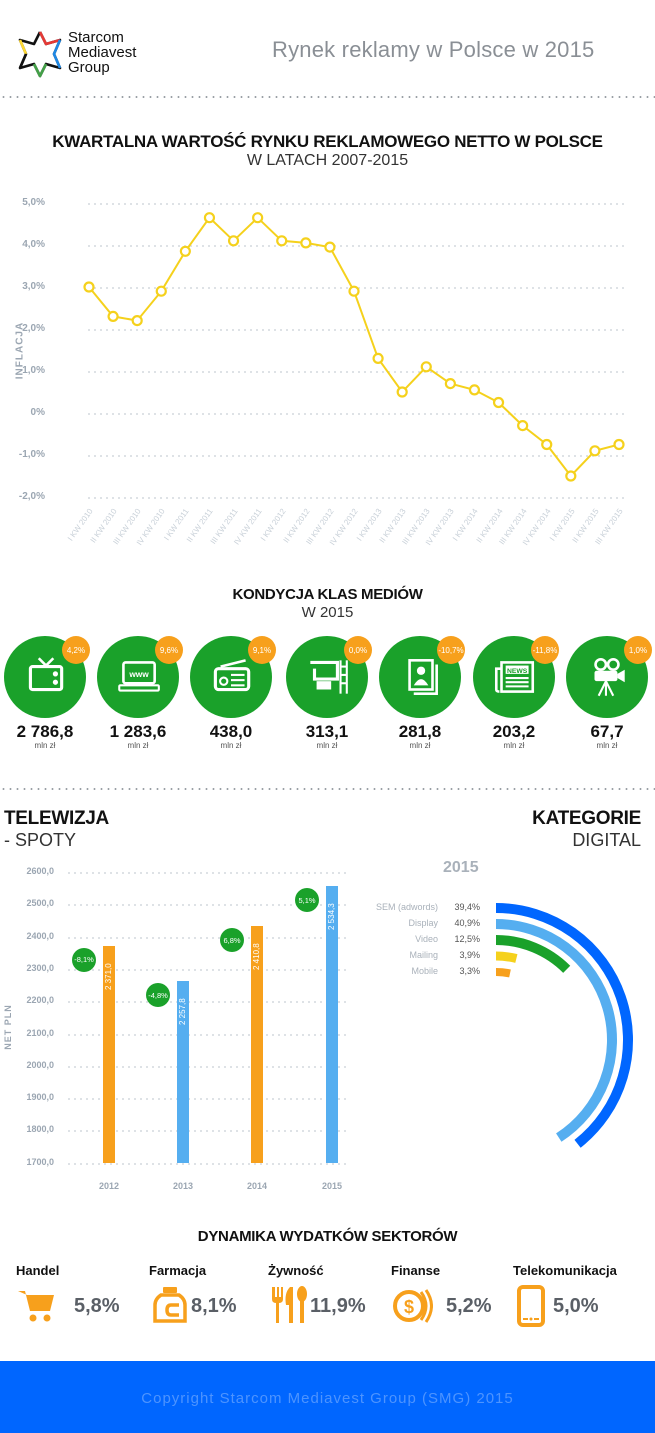 The image size is (655, 1433). What do you see at coordinates (109, 1186) in the screenshot?
I see `x-tick-label: 2012` at bounding box center [109, 1186].